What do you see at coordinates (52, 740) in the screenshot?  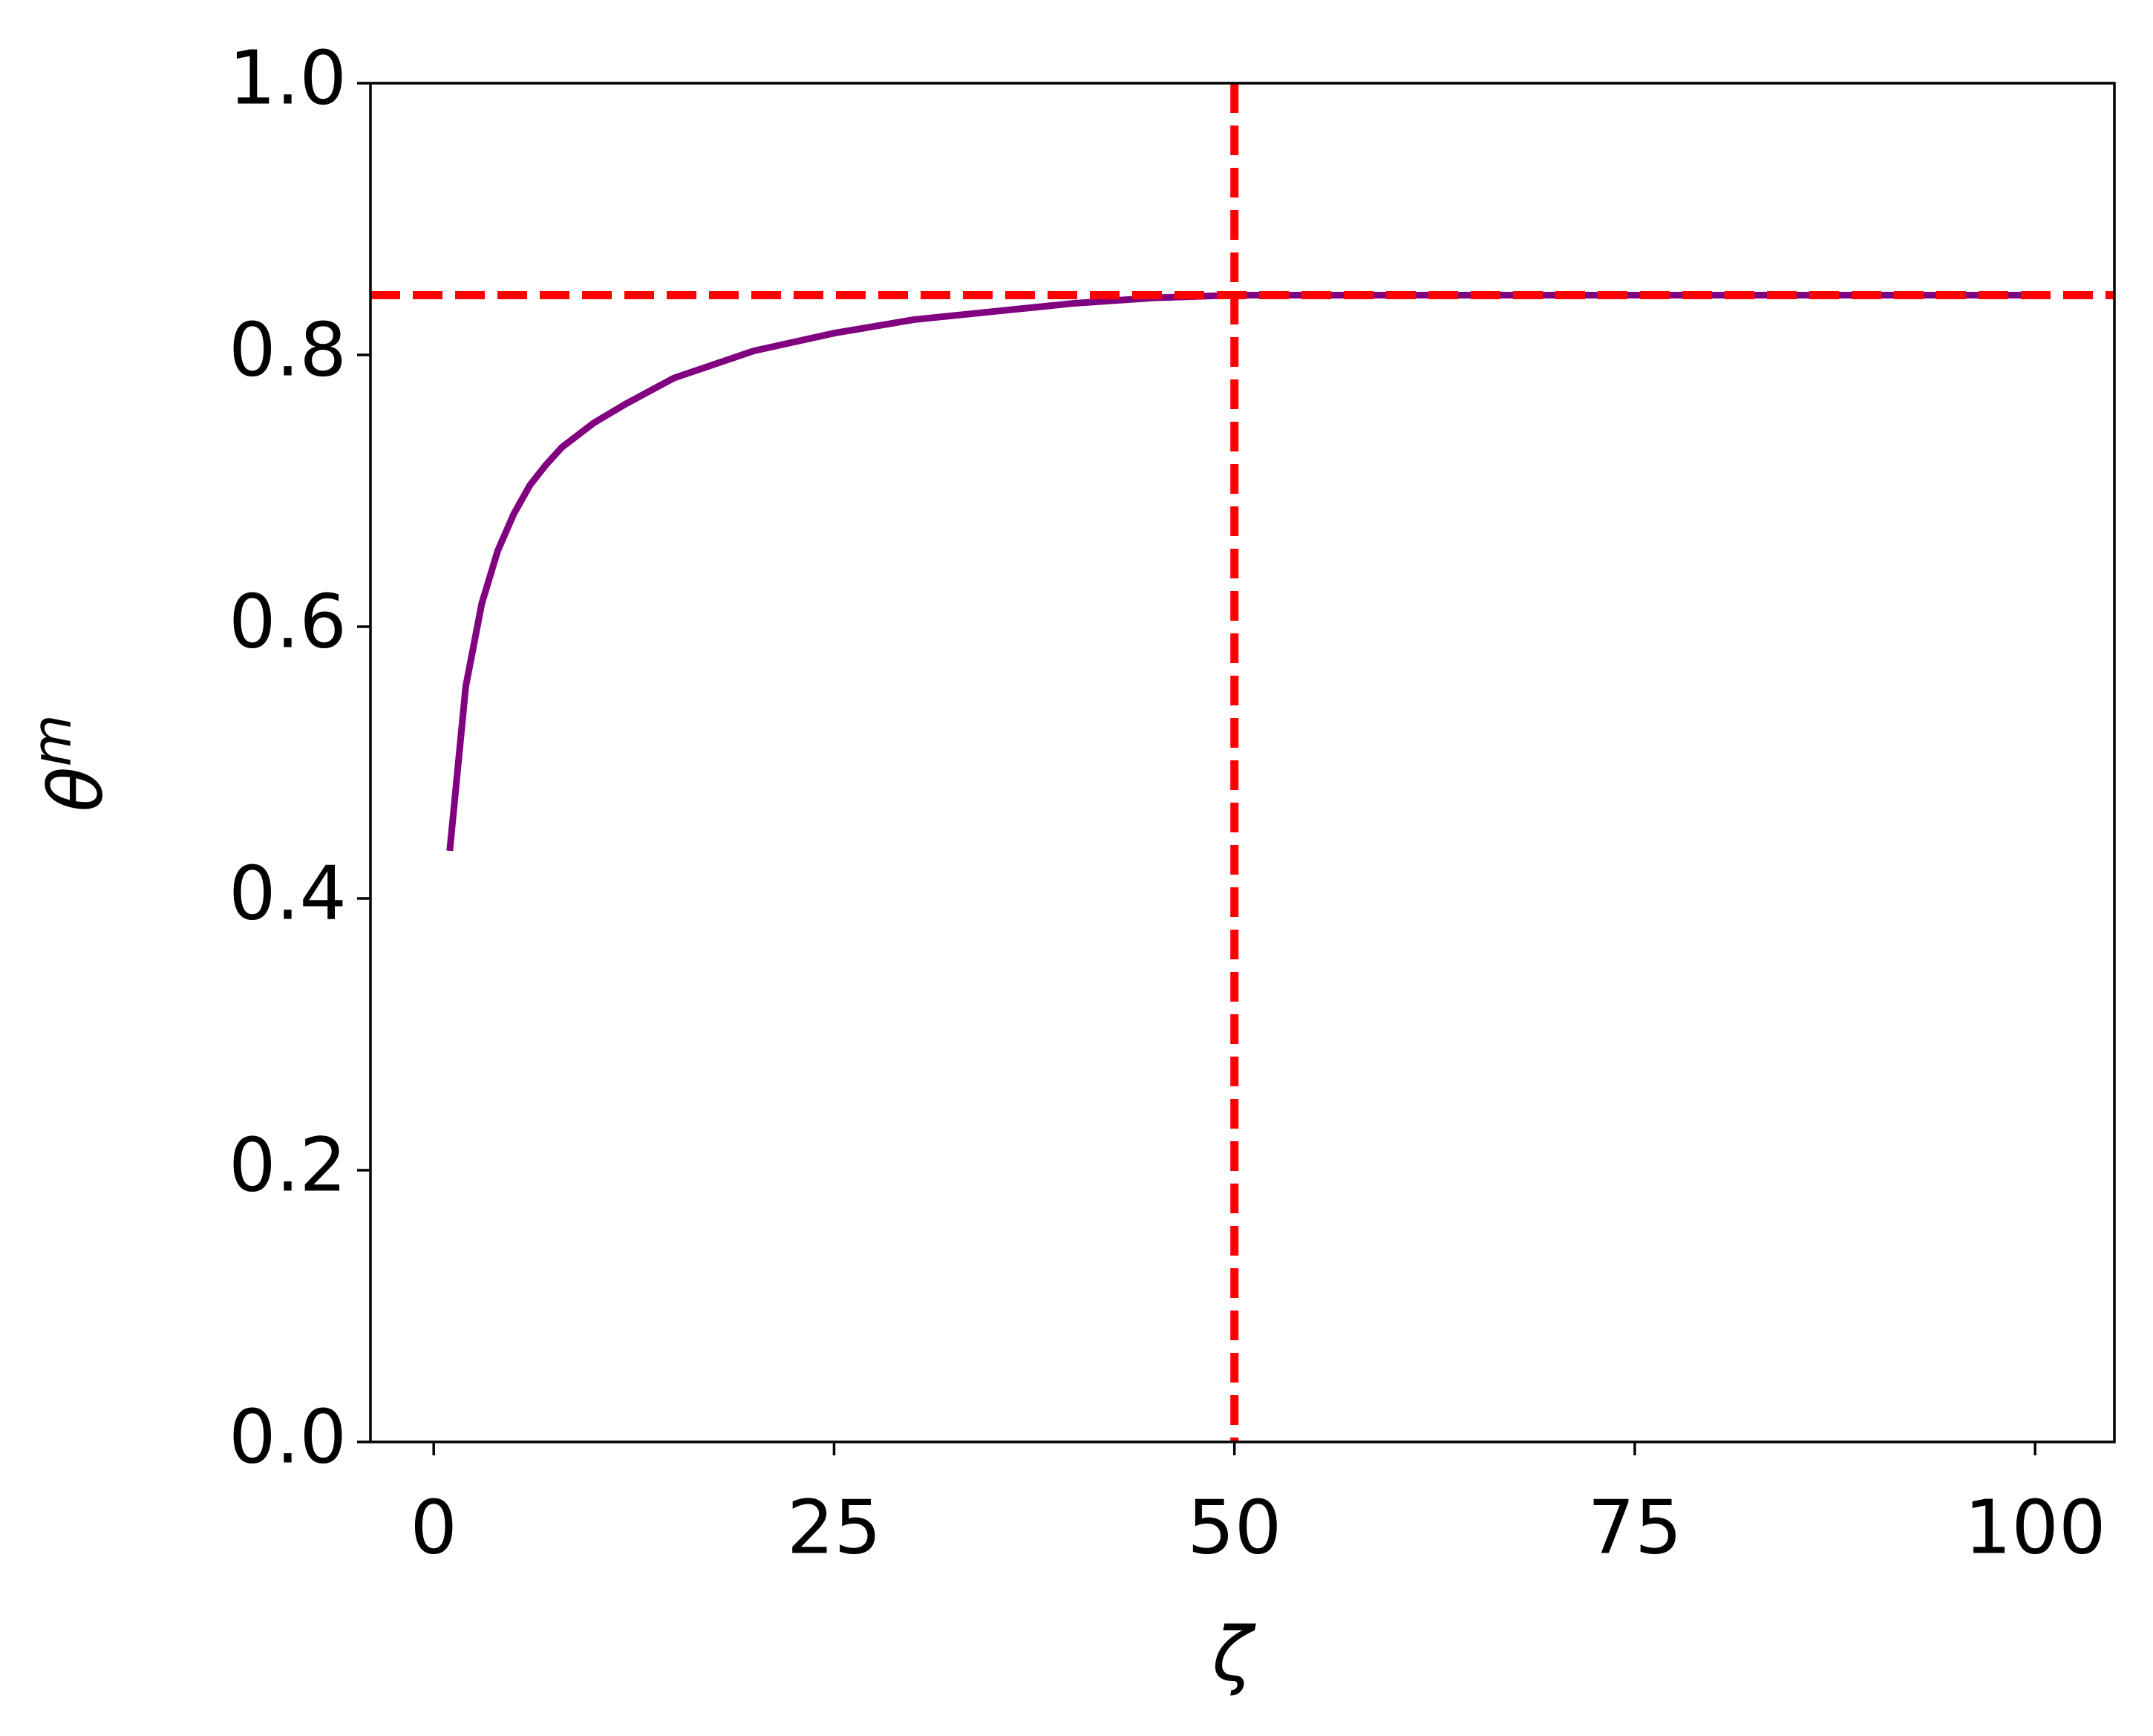 I see `y-axis-label-sup: m` at bounding box center [52, 740].